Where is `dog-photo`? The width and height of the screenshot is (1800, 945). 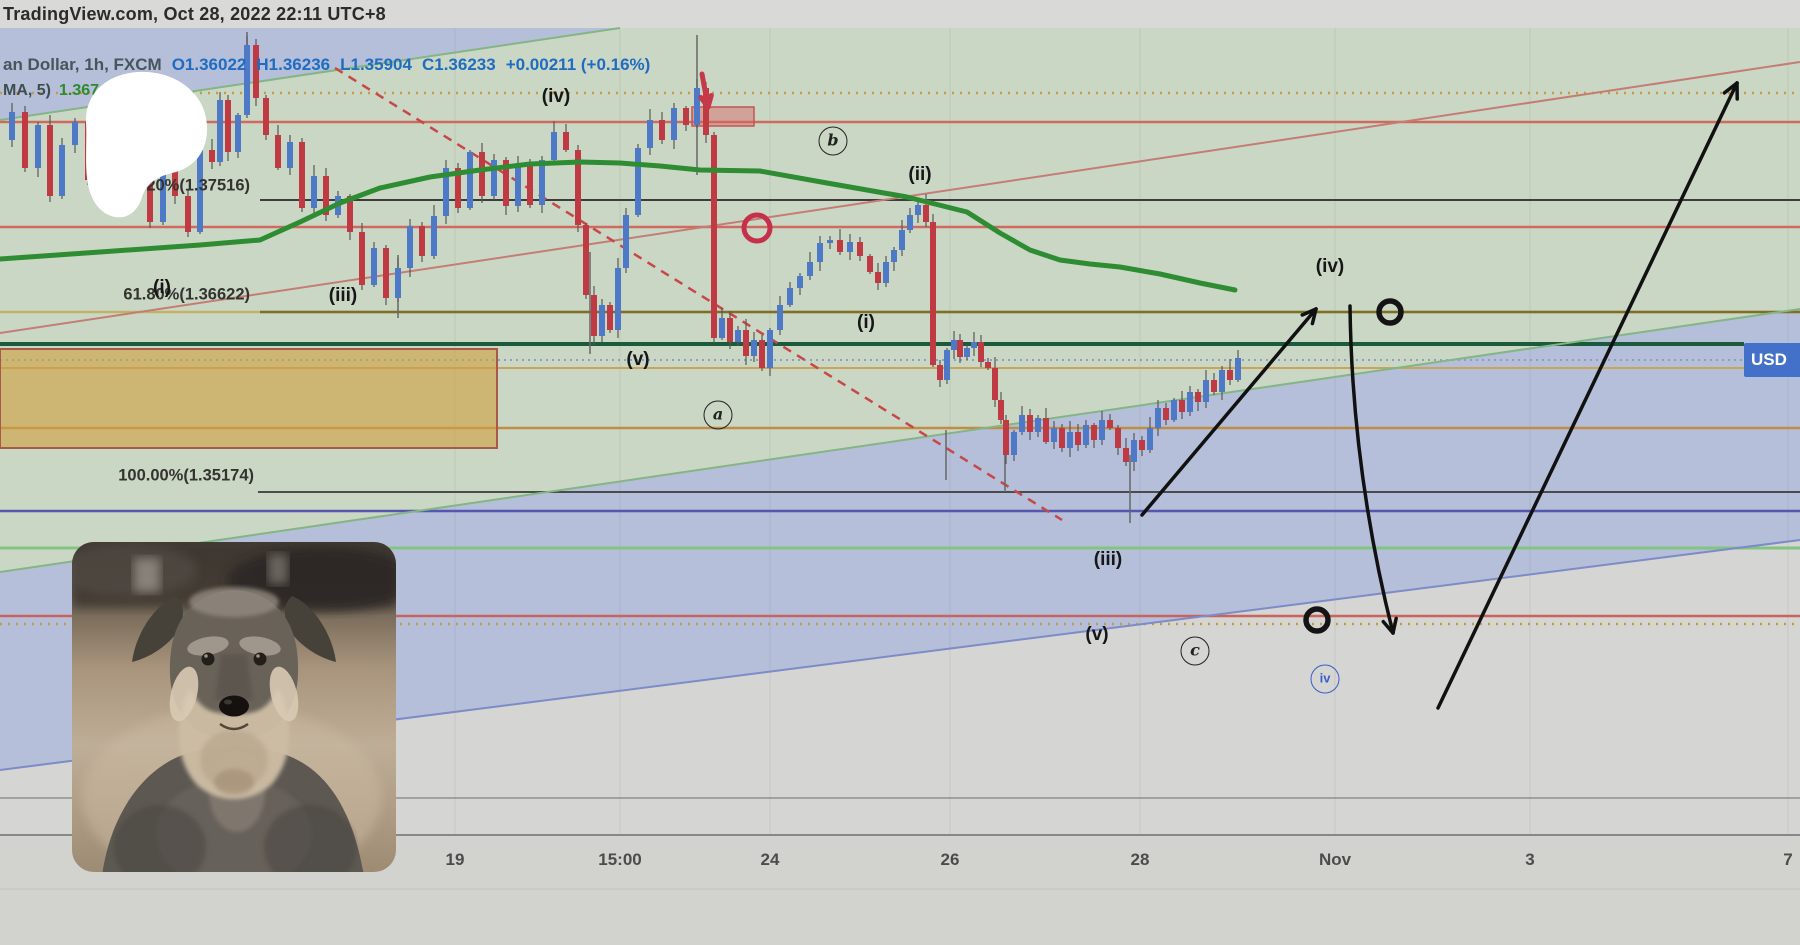
dog-photo is located at coordinates (234, 707).